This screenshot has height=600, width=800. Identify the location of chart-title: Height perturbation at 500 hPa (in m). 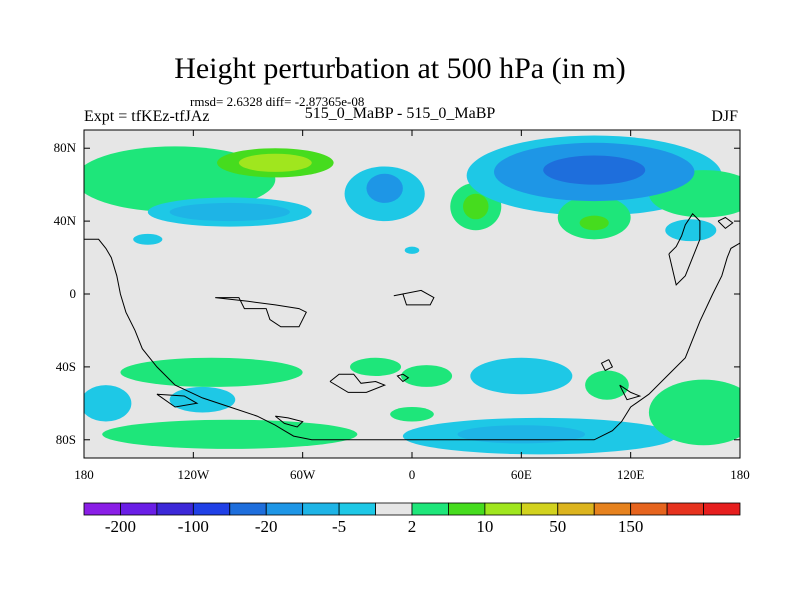
(400, 68).